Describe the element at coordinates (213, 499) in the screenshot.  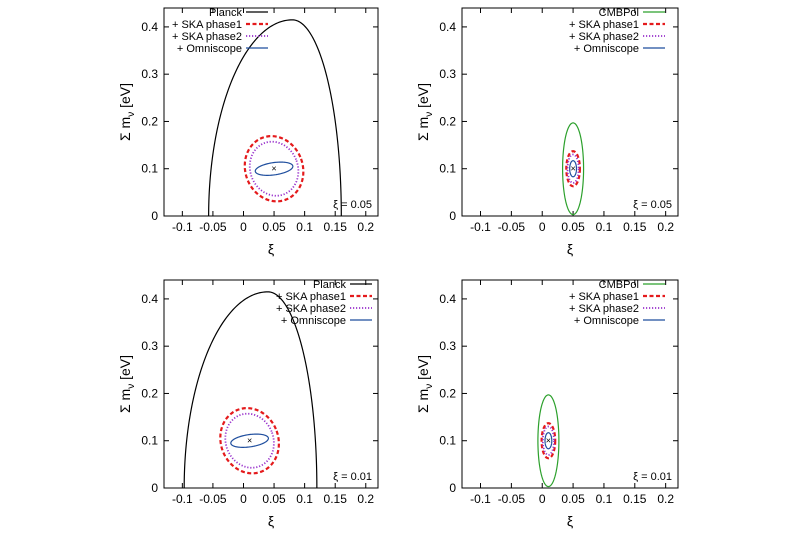
I see `x-tick-label: -0.05` at that location.